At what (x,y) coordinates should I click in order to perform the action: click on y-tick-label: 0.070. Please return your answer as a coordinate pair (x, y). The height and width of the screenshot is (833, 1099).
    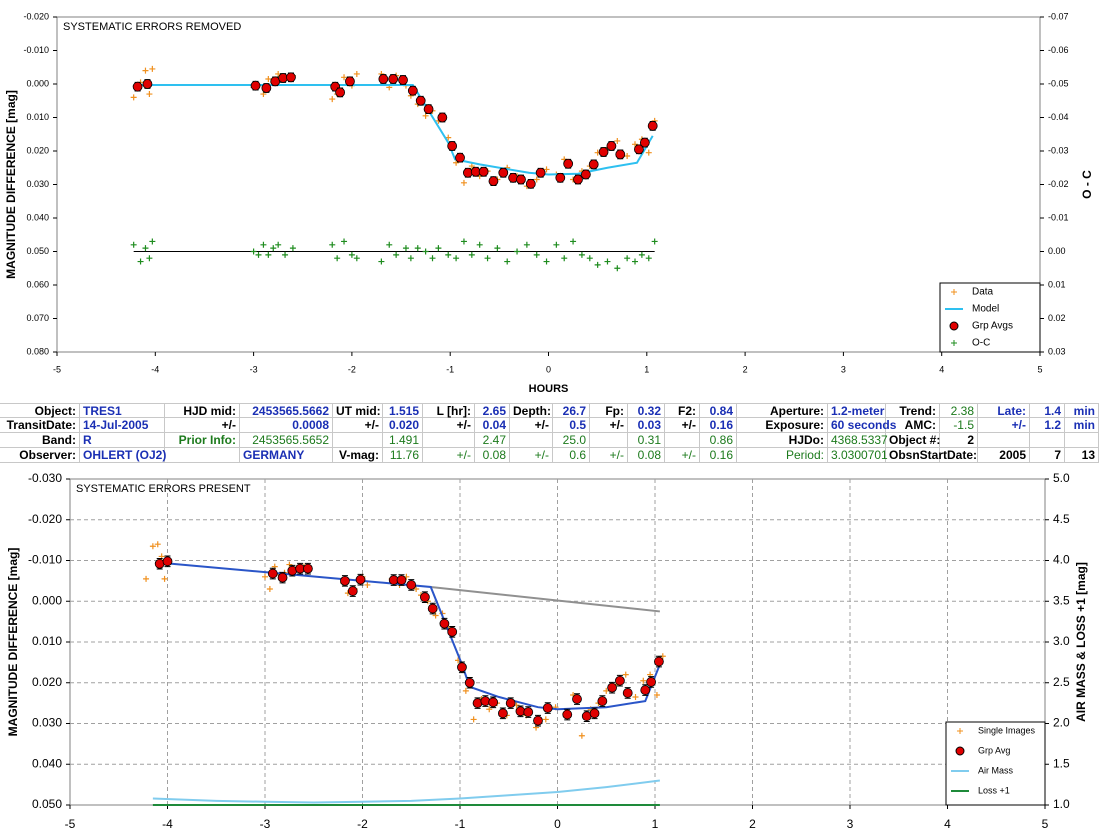
    Looking at the image, I should click on (37, 318).